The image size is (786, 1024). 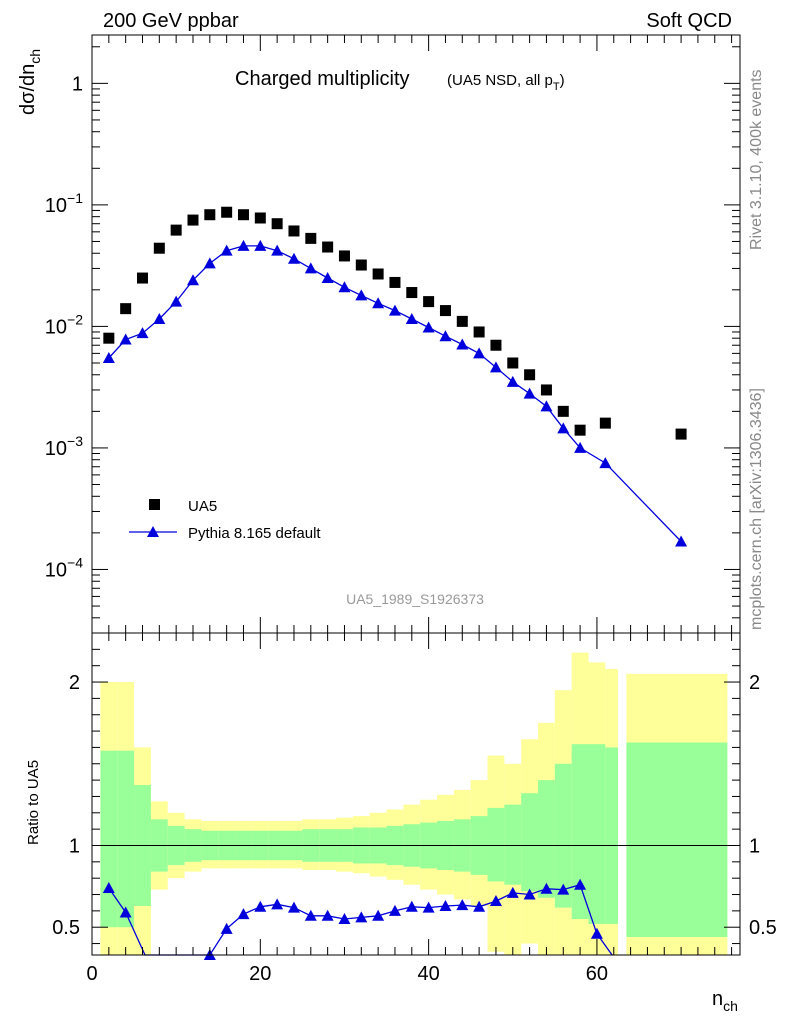 What do you see at coordinates (75, 198) in the screenshot?
I see `top-y-tick-label-exp: −1` at bounding box center [75, 198].